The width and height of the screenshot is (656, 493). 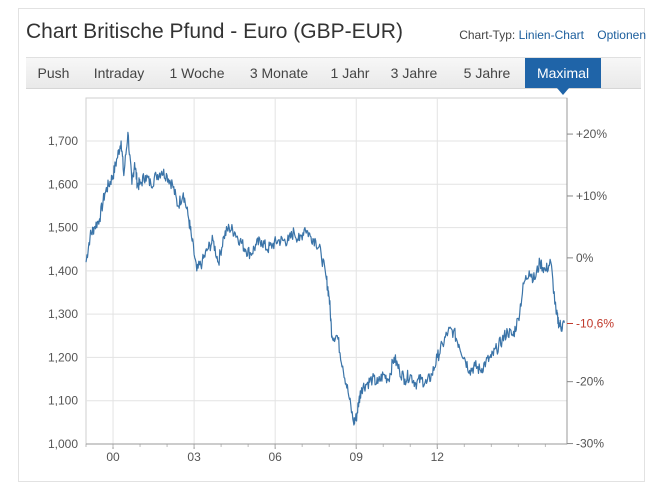 What do you see at coordinates (563, 76) in the screenshot?
I see `tab-maximal: Maximal` at bounding box center [563, 76].